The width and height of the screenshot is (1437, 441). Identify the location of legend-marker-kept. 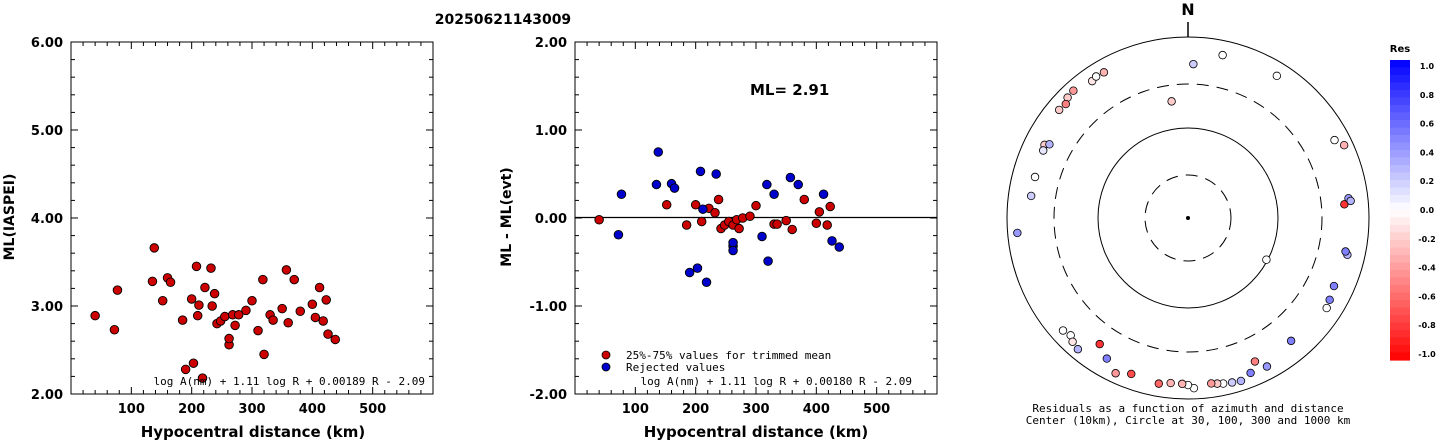
(606, 355).